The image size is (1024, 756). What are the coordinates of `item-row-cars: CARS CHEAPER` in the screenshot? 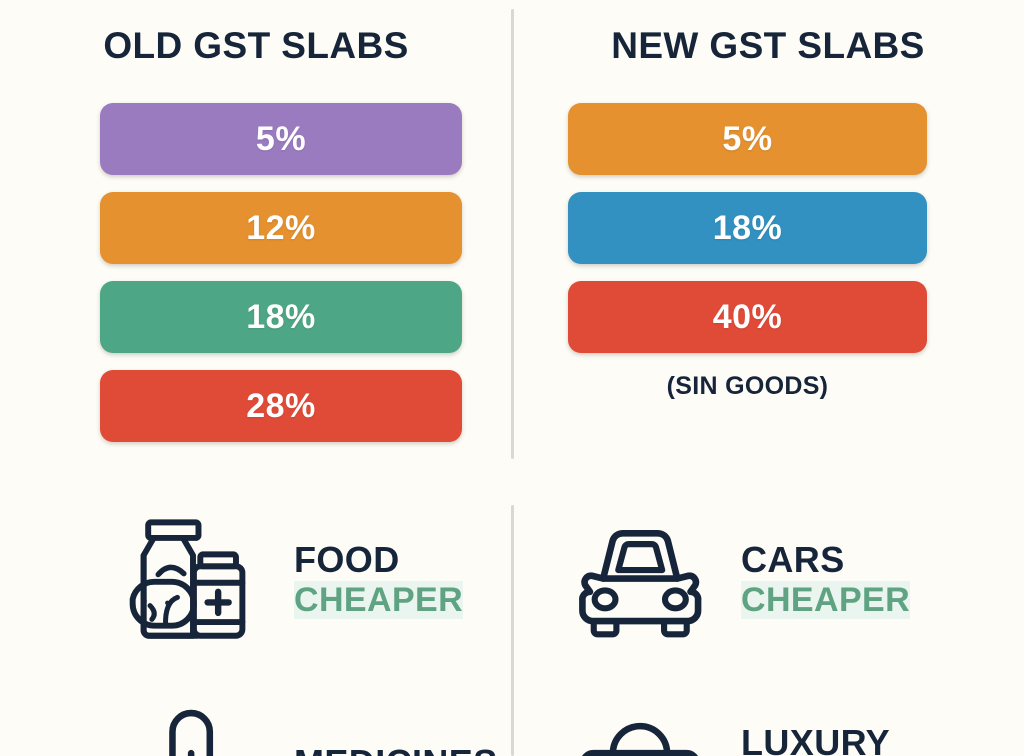 It's located at (765, 579).